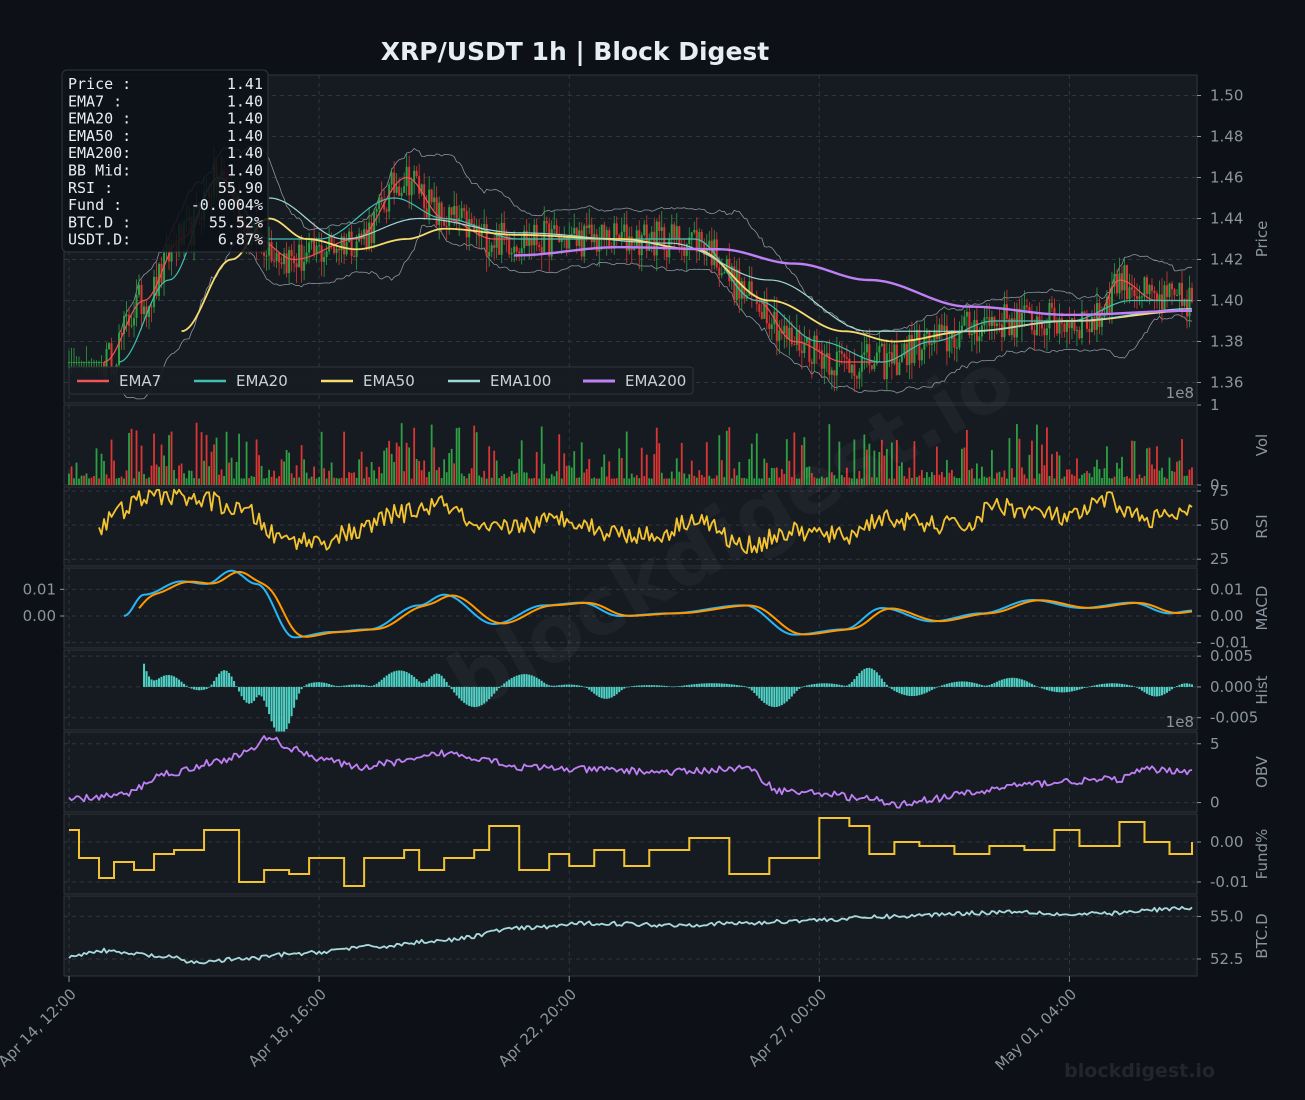 Image resolution: width=1305 pixels, height=1100 pixels. What do you see at coordinates (1262, 526) in the screenshot?
I see `y-axis-label: RSI` at bounding box center [1262, 526].